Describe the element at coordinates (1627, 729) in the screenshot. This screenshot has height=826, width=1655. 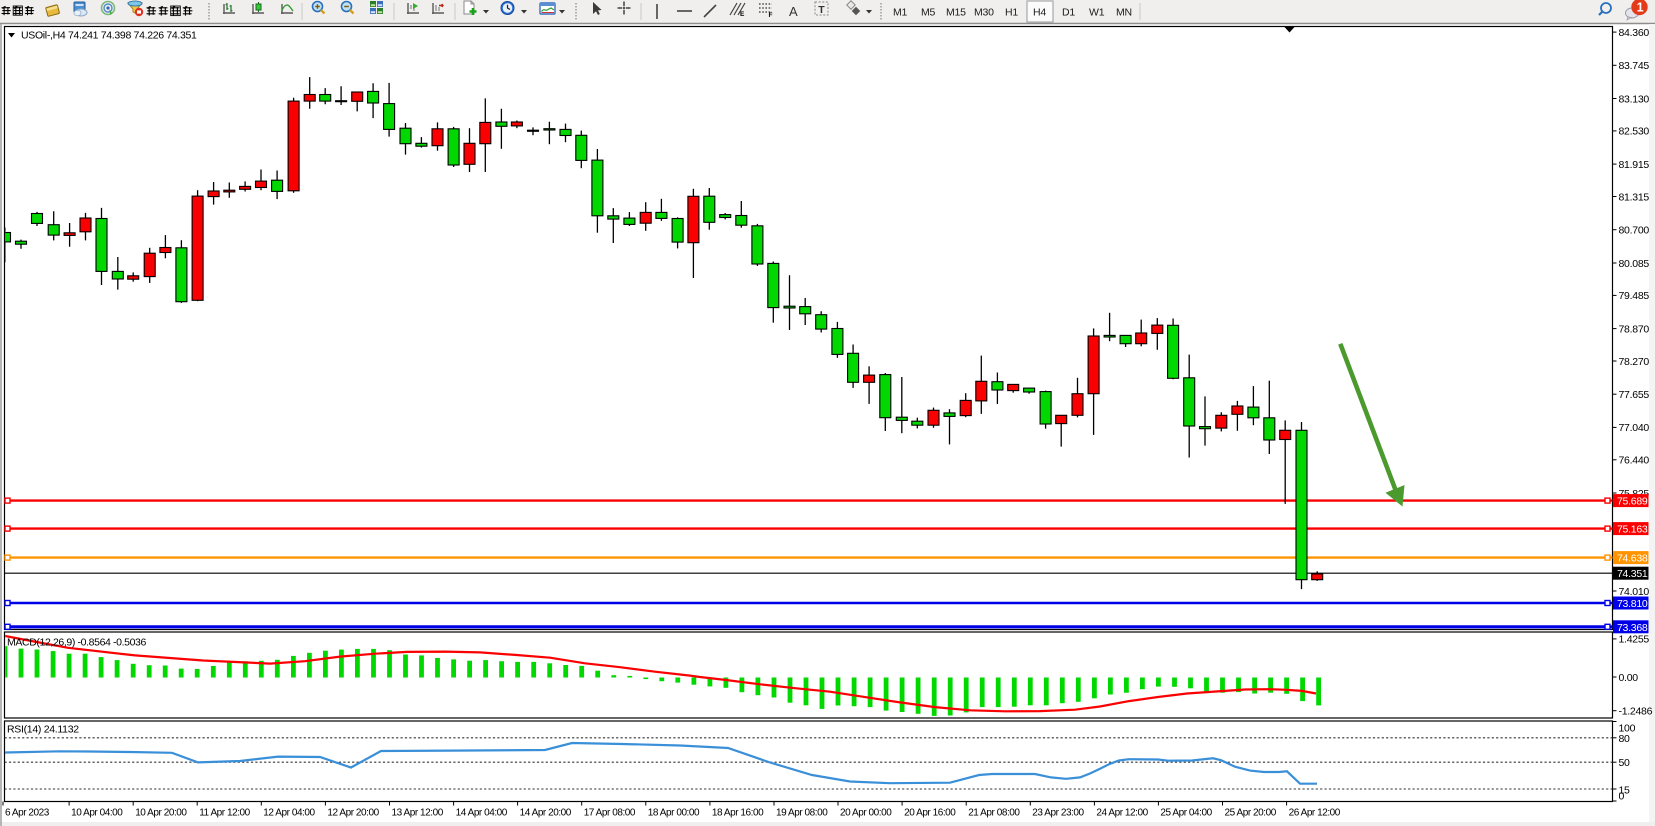
I see `svg-text: 100` at that location.